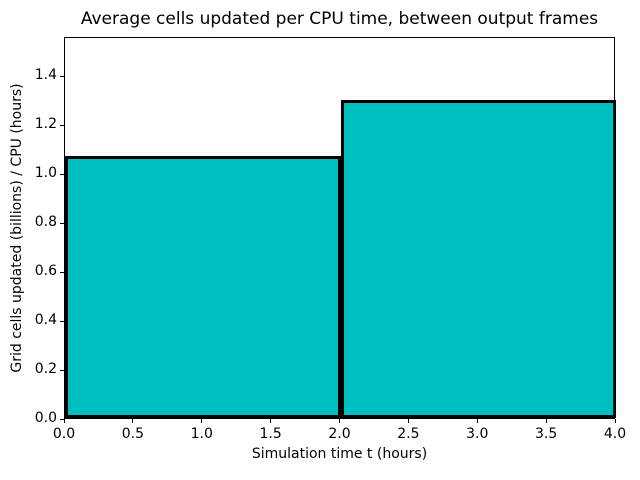 The height and width of the screenshot is (480, 640). Describe the element at coordinates (408, 434) in the screenshot. I see `x-tick-label: 2.5` at that location.